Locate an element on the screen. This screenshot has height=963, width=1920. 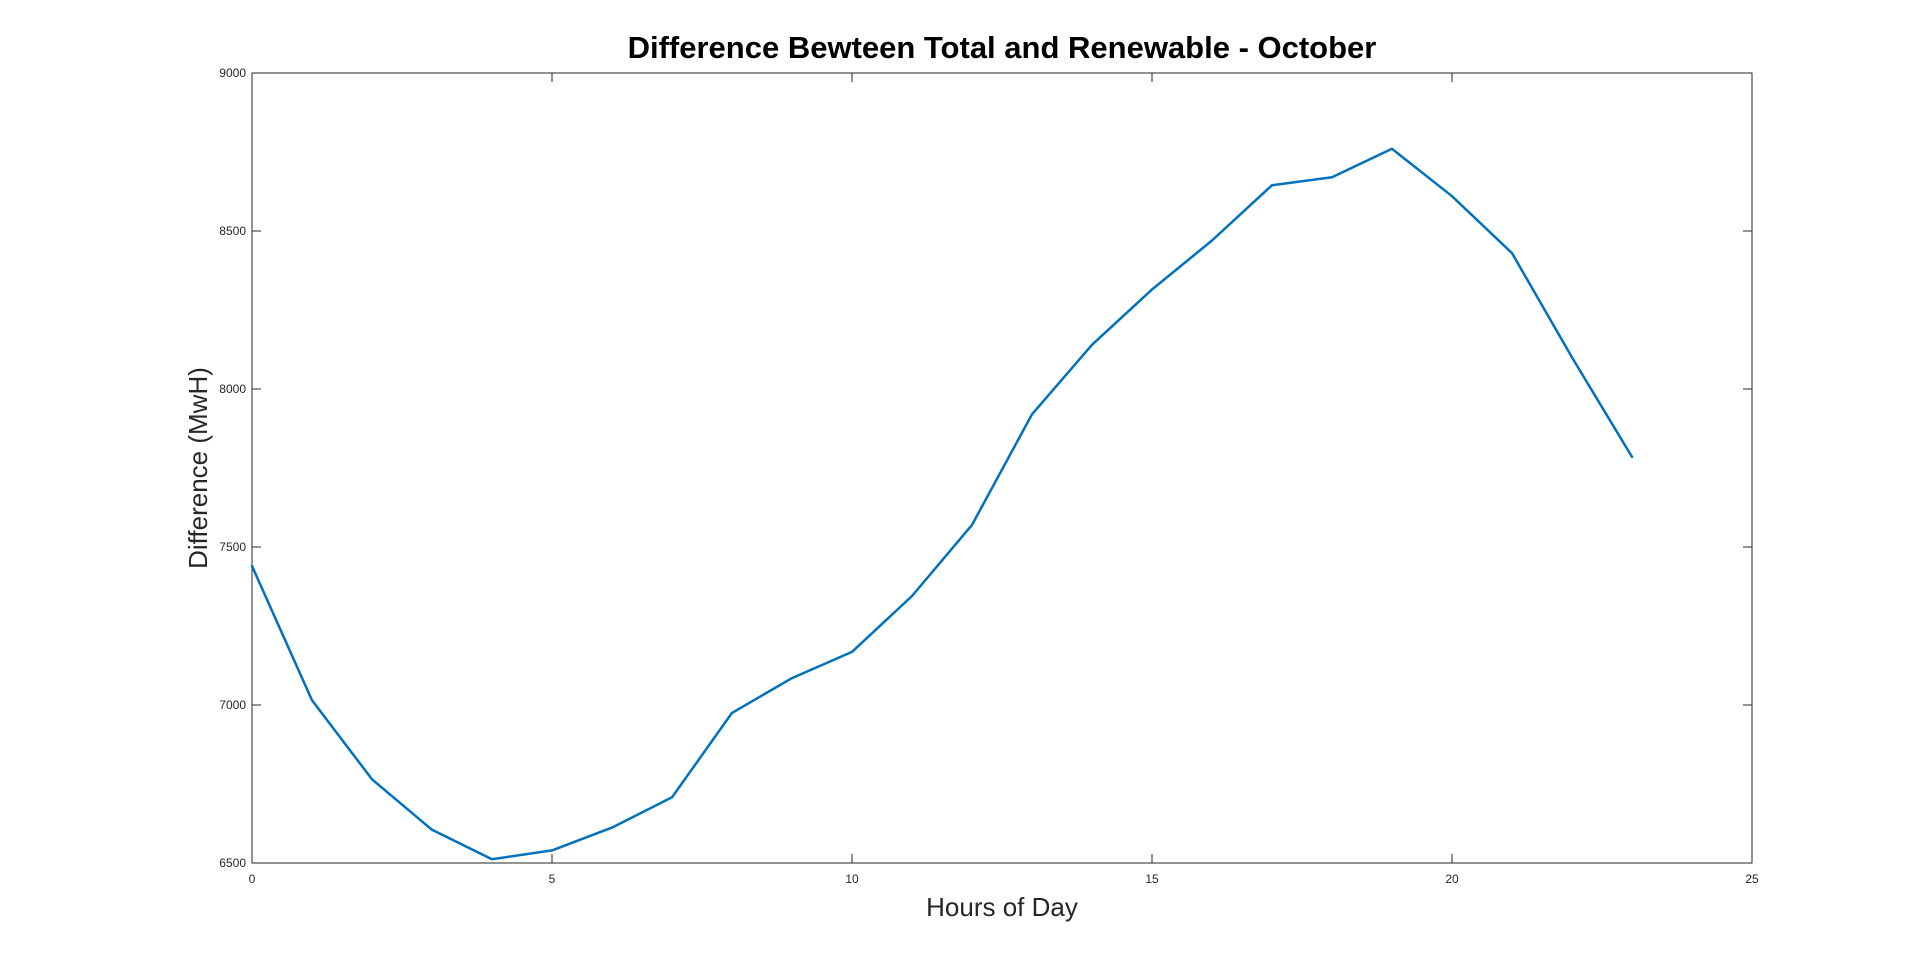
x-tick-label: 10 is located at coordinates (852, 879).